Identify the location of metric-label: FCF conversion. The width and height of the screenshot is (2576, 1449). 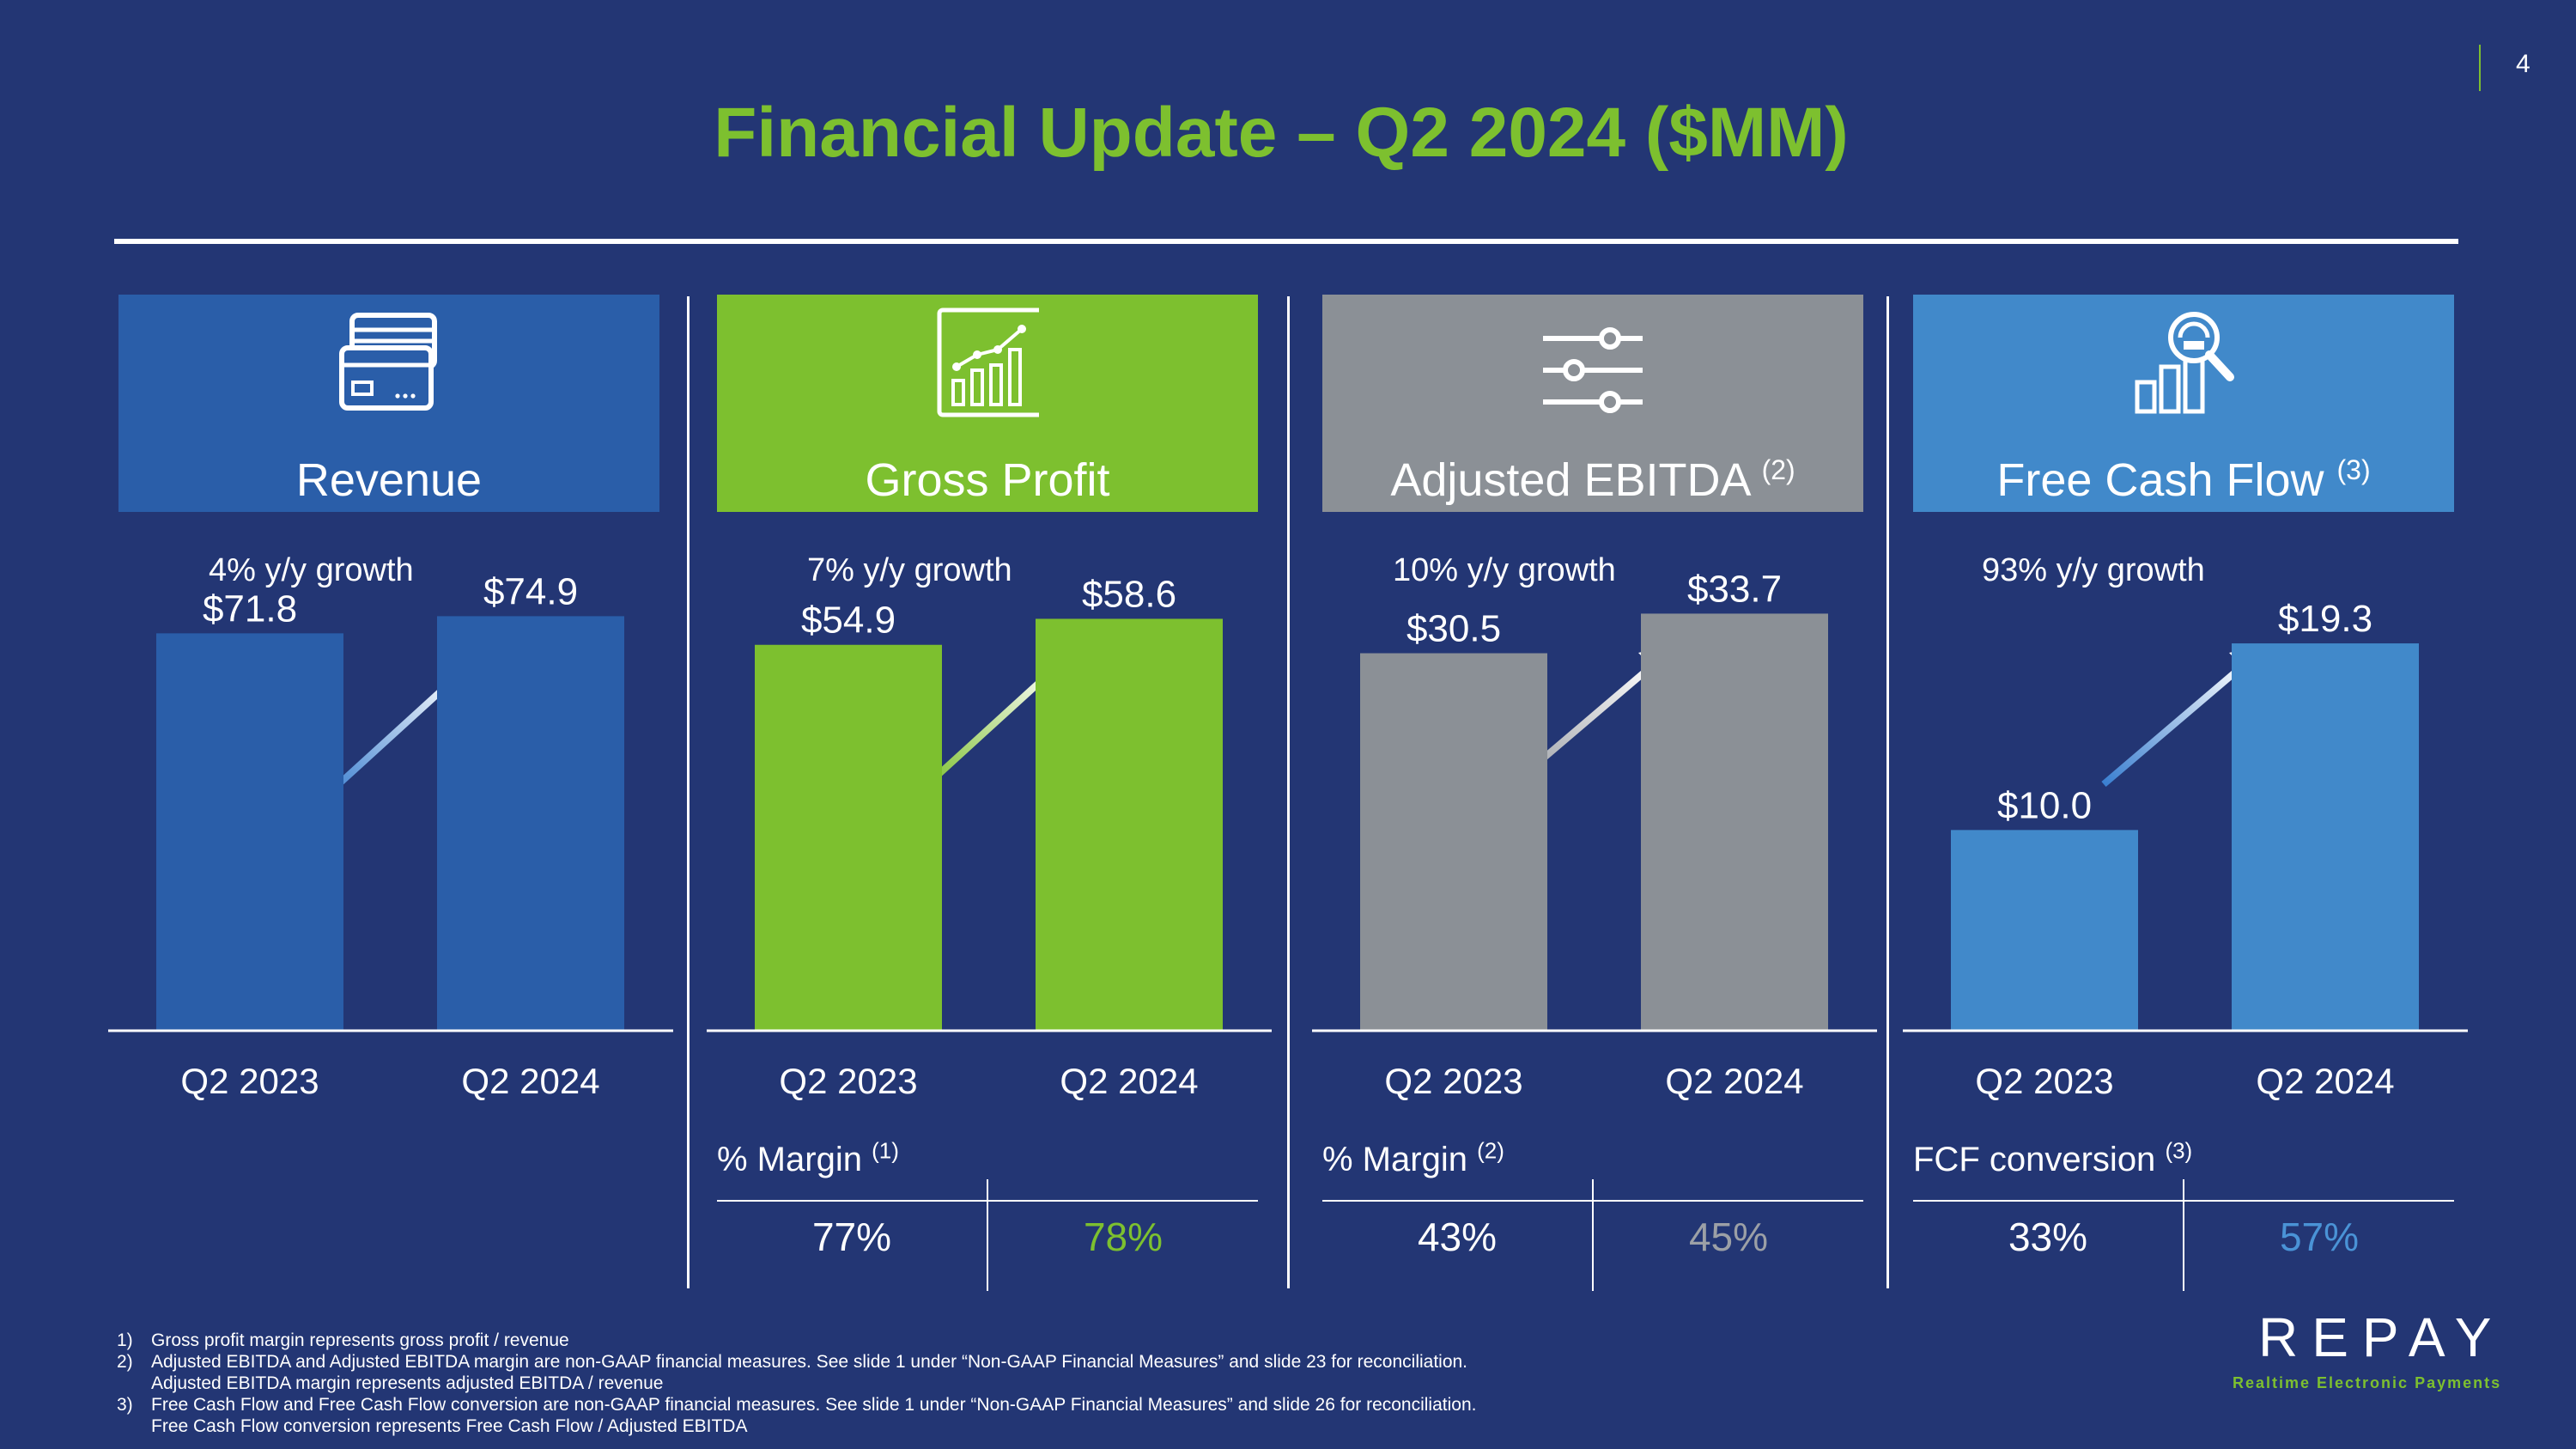
(2034, 1159).